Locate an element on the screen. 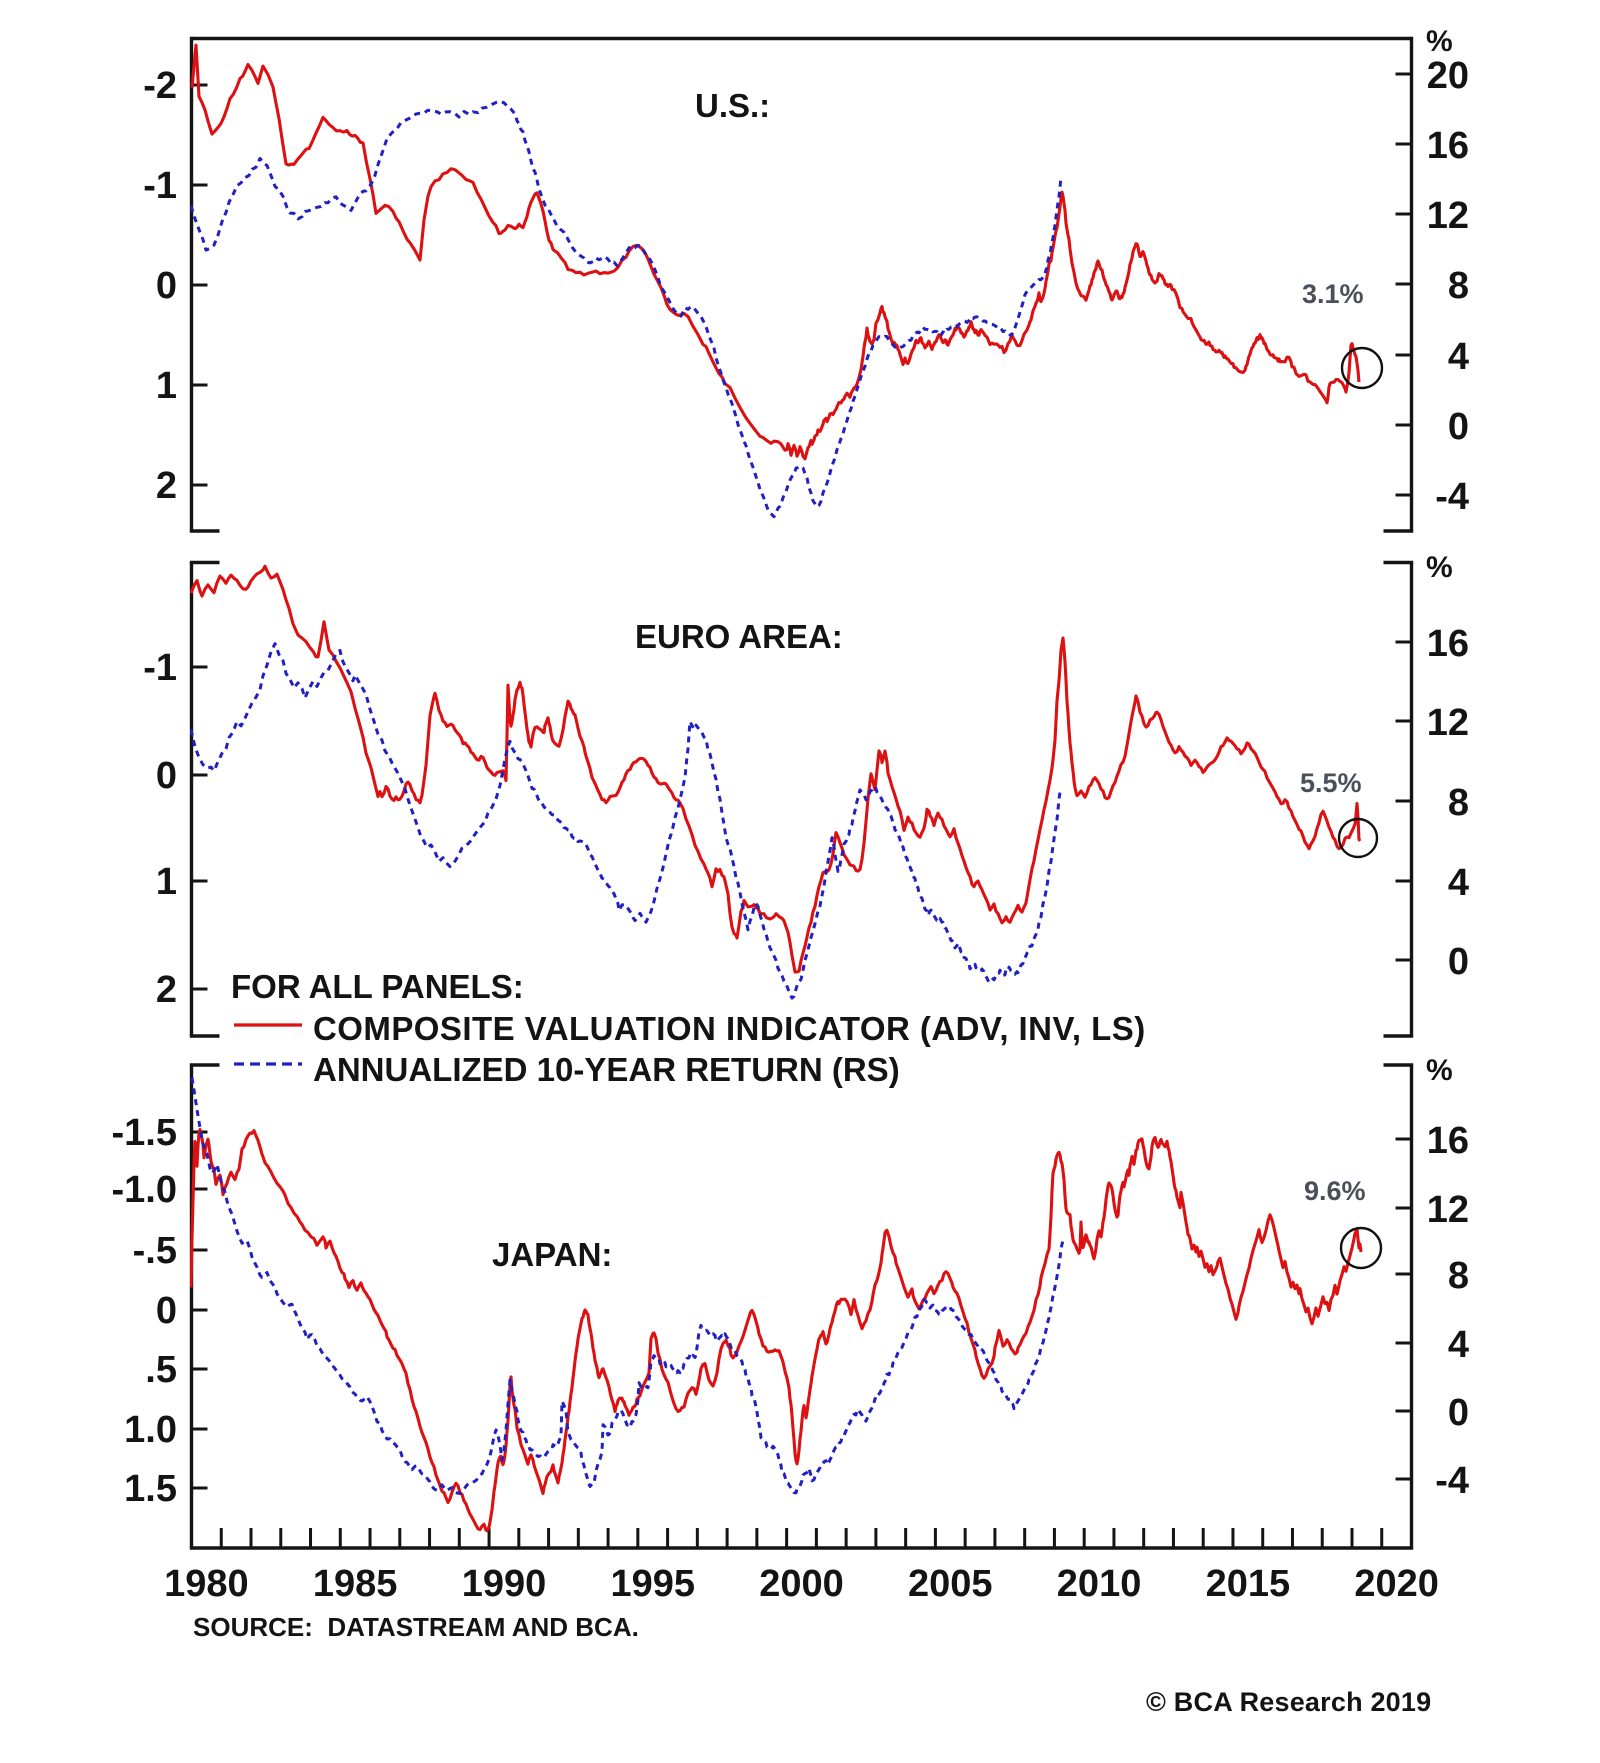 This screenshot has width=1600, height=1763. svg-text: © BCA Research 2019 is located at coordinates (1288, 1702).